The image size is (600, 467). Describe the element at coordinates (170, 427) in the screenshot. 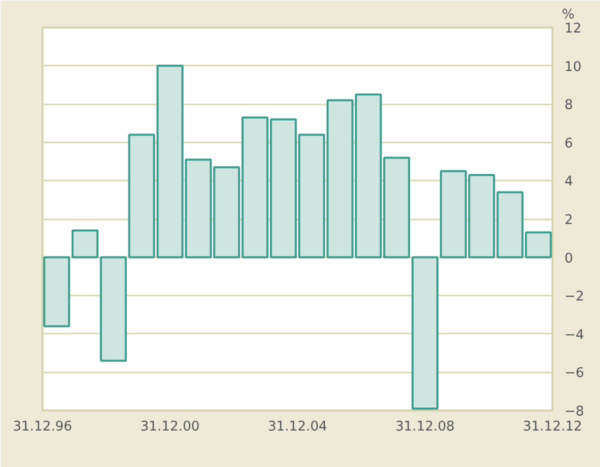

I see `x-tick-label: 31.12.00` at that location.